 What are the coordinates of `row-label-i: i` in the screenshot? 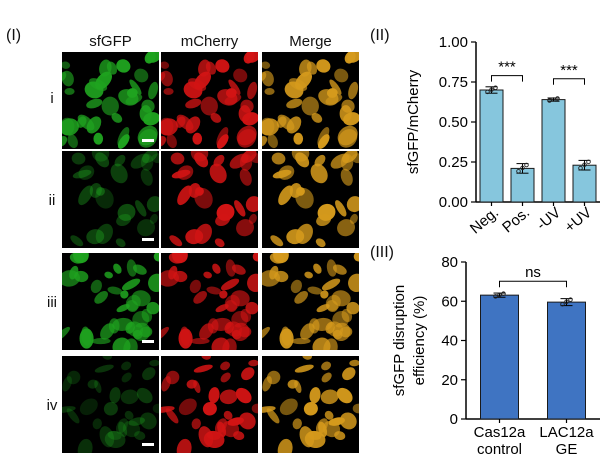 It's located at (52, 98).